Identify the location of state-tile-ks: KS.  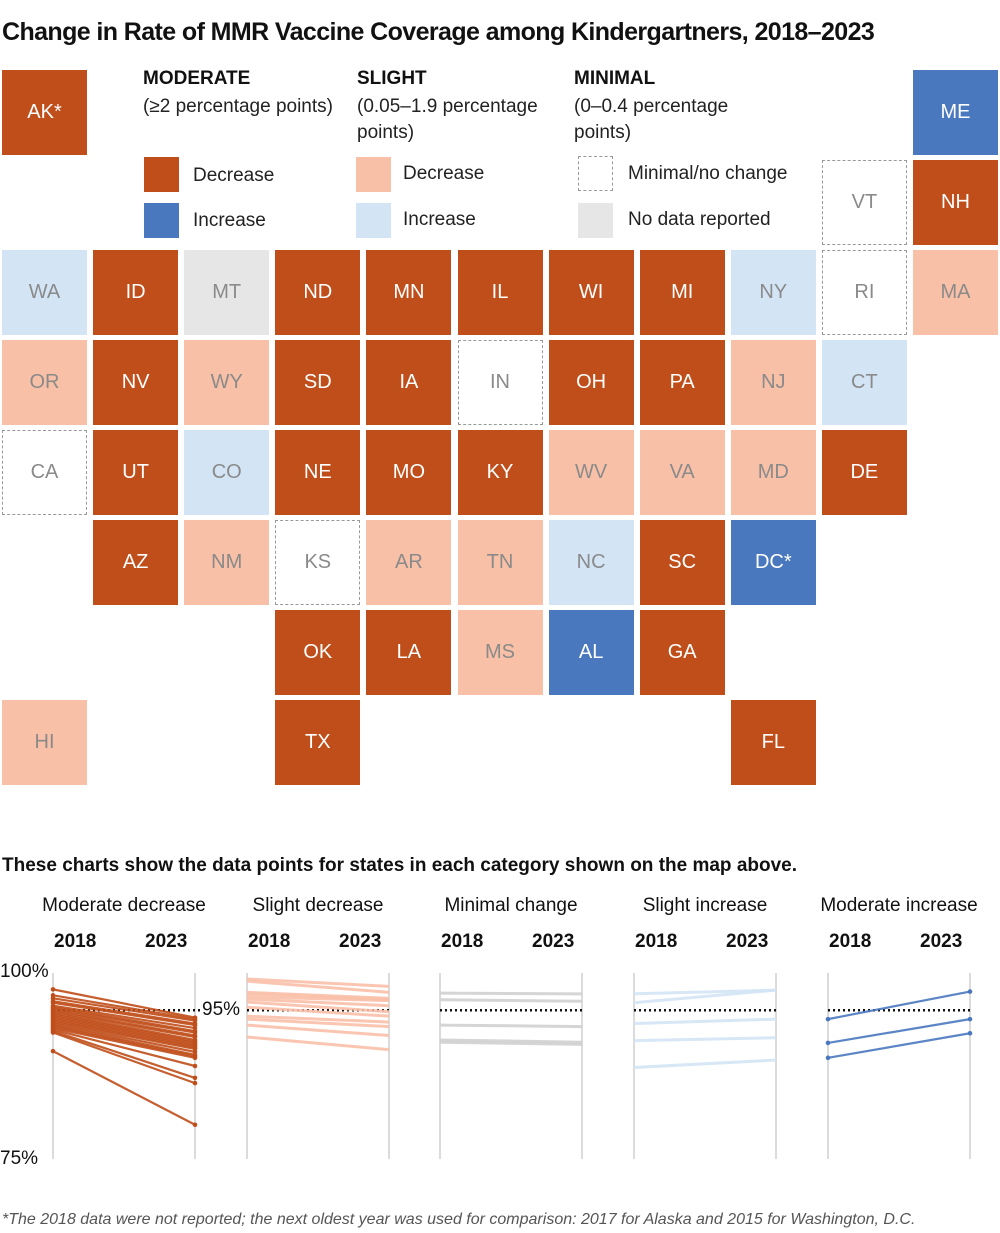
(318, 562).